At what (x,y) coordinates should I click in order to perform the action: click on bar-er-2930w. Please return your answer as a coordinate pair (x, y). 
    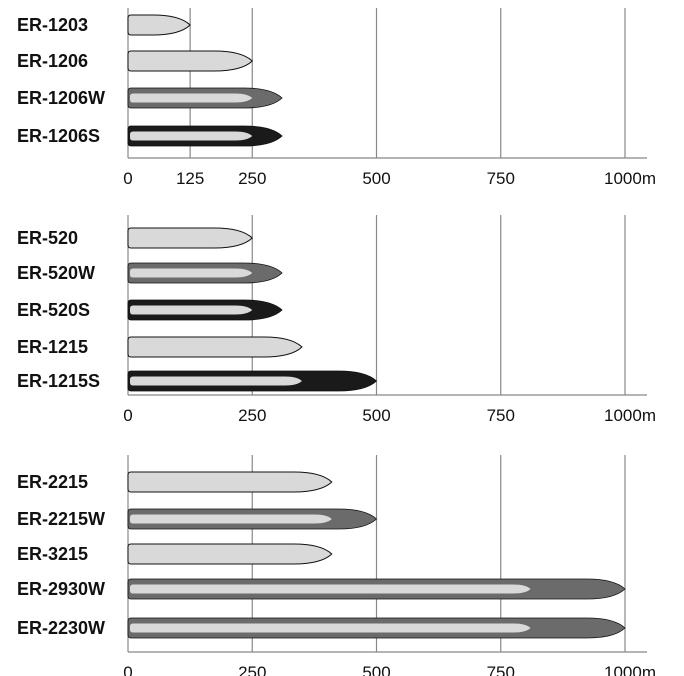
    Looking at the image, I should click on (376, 589).